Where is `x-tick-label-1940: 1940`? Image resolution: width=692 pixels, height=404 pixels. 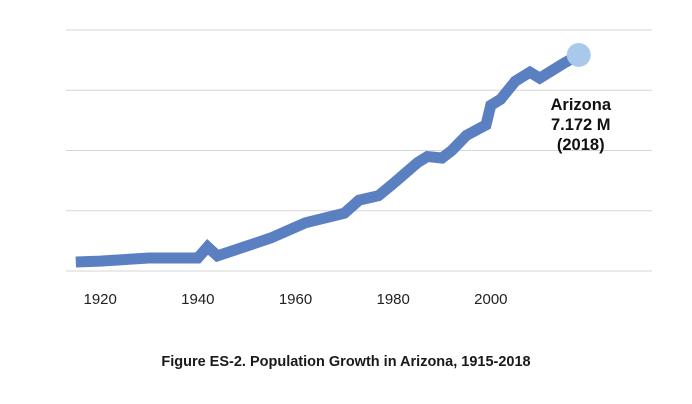 x-tick-label-1940: 1940 is located at coordinates (197, 299).